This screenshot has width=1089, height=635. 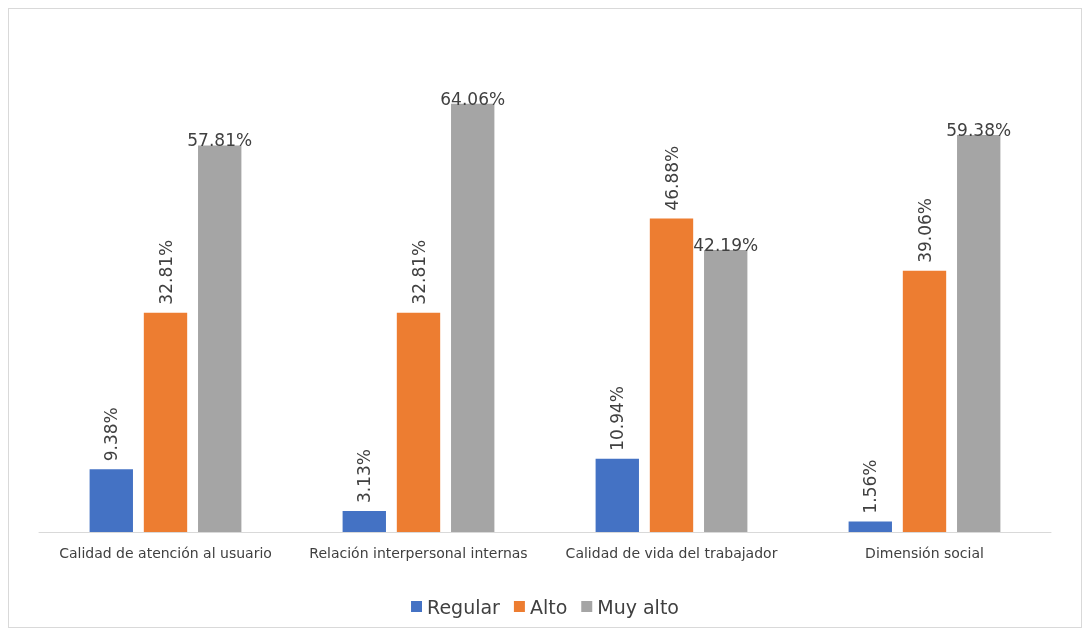 What do you see at coordinates (111, 434) in the screenshot?
I see `data-label: 9.38%` at bounding box center [111, 434].